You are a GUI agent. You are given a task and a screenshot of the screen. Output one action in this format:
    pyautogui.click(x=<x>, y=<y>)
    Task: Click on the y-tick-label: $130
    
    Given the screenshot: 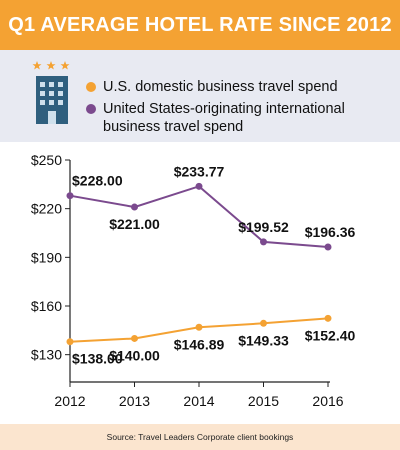 What is the action you would take?
    pyautogui.click(x=46, y=355)
    